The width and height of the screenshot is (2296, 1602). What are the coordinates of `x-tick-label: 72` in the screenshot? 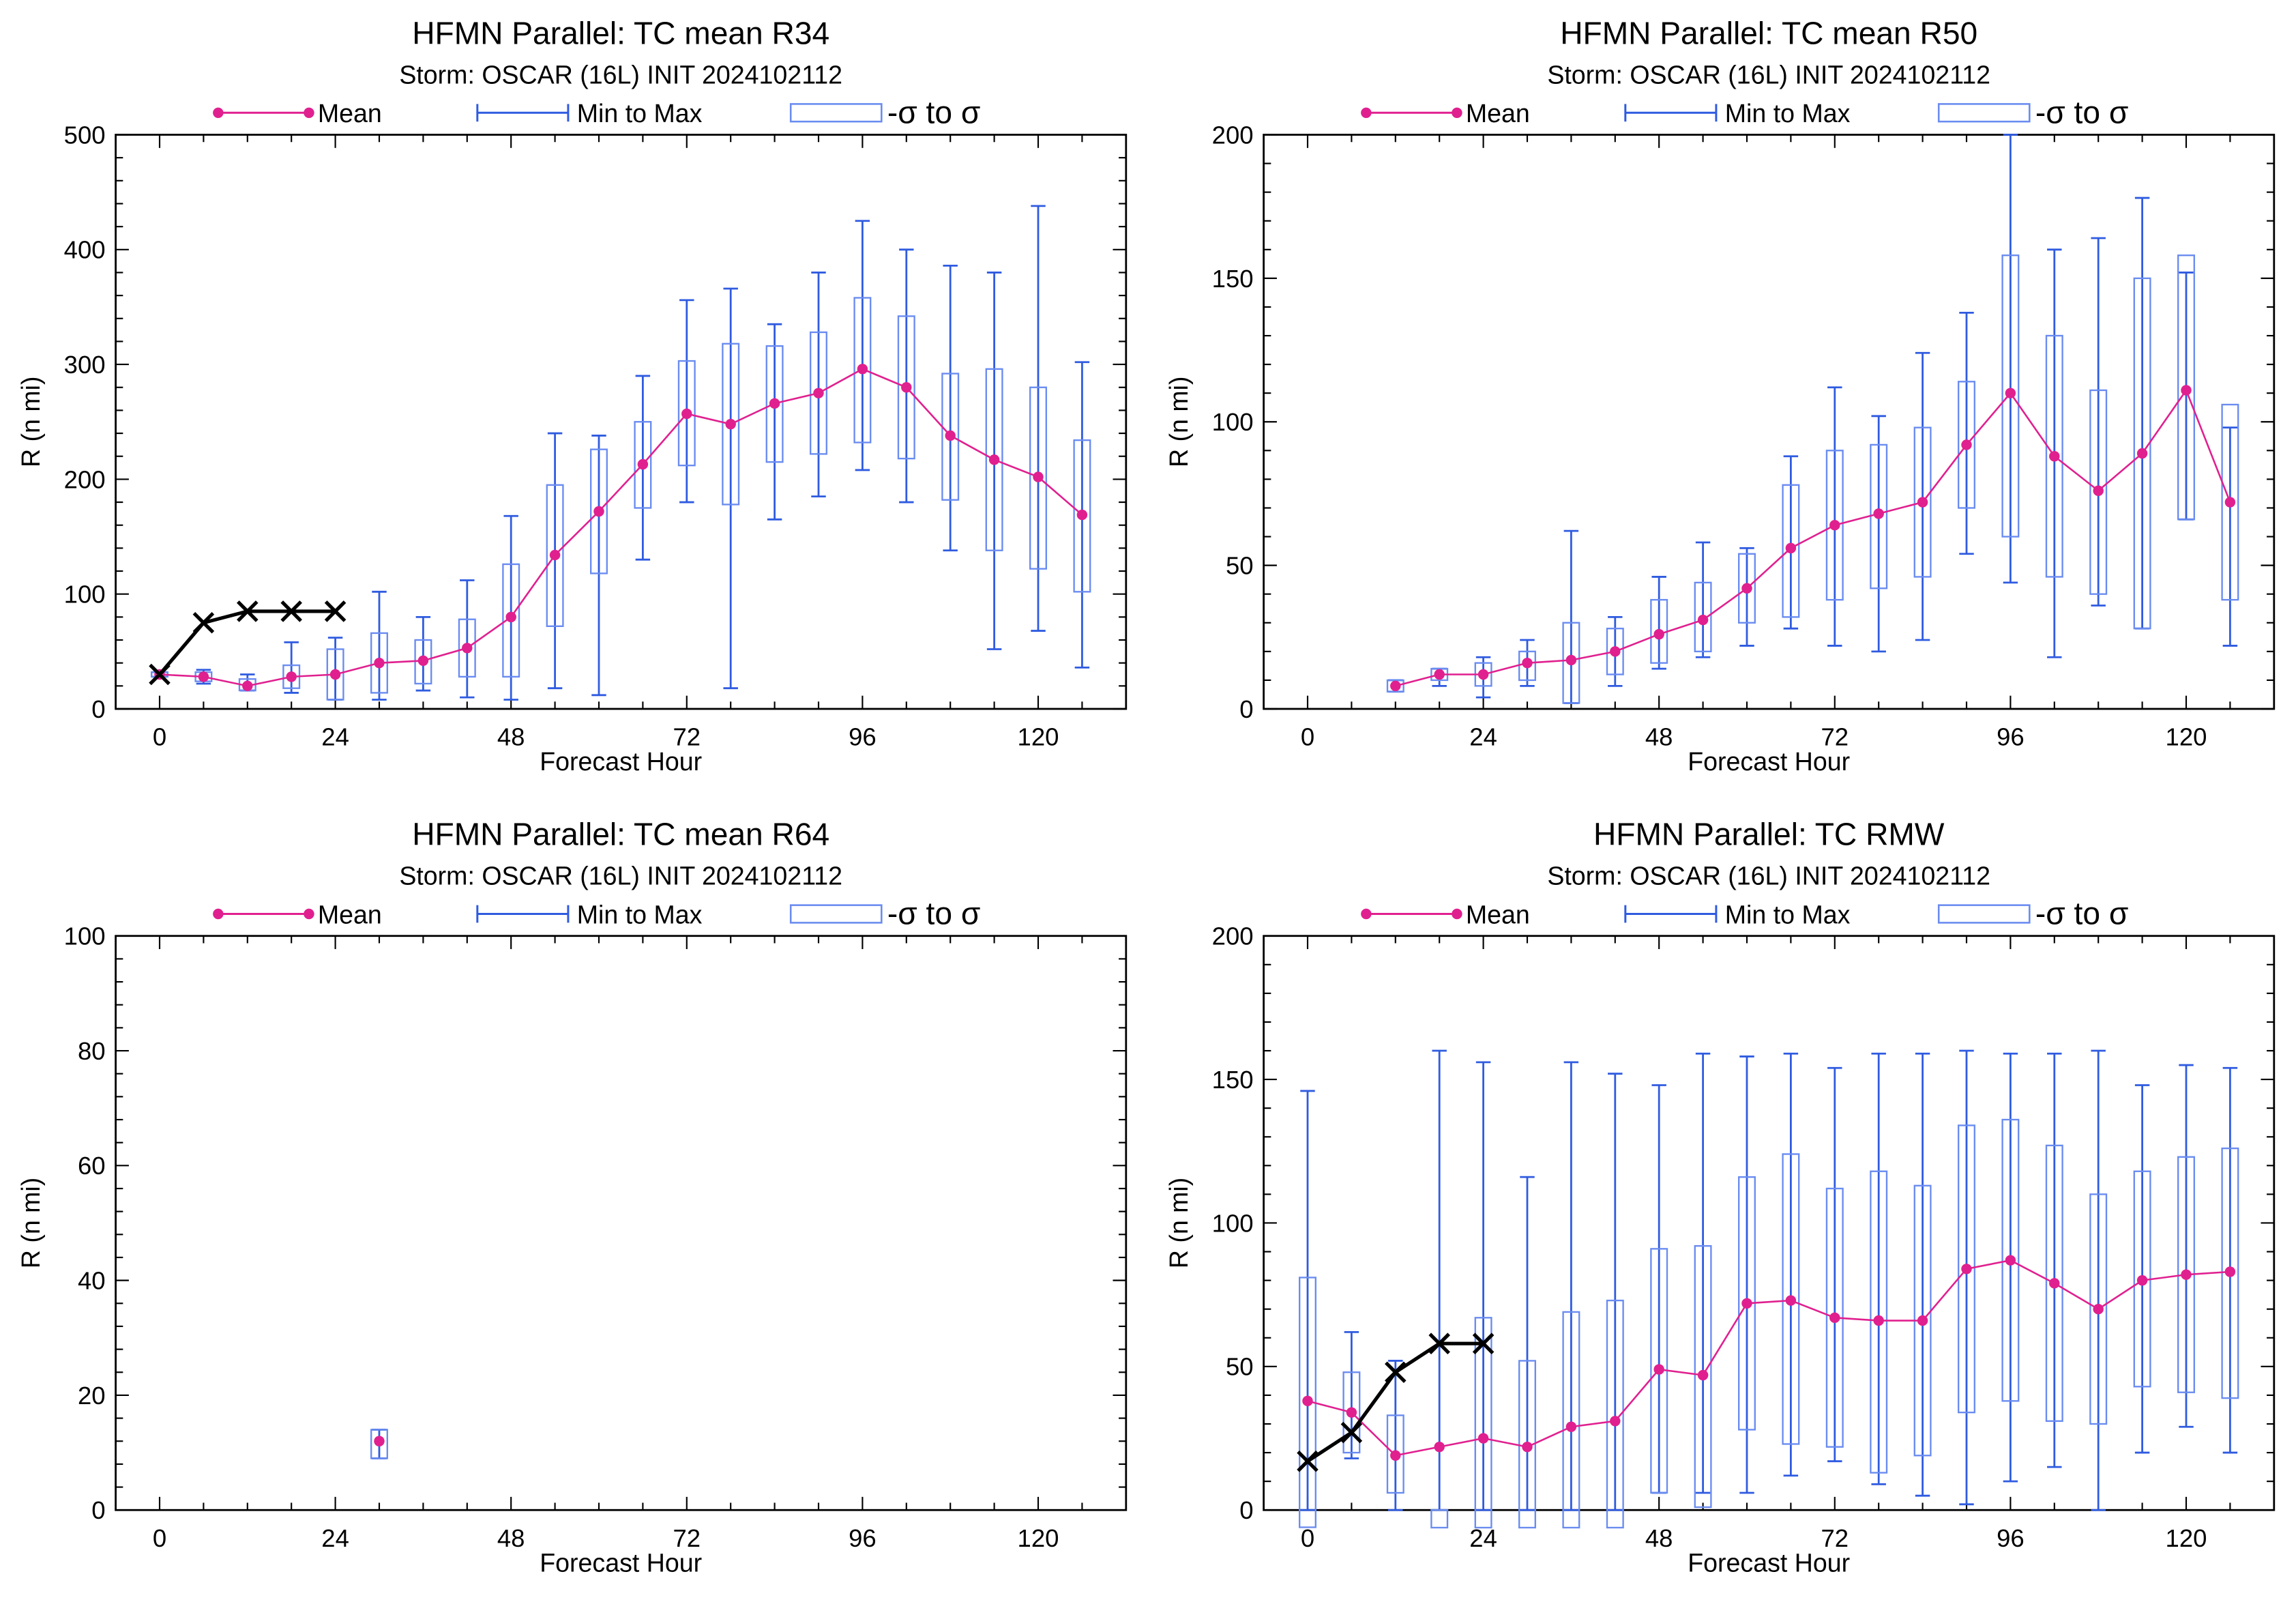 It's located at (1835, 1538).